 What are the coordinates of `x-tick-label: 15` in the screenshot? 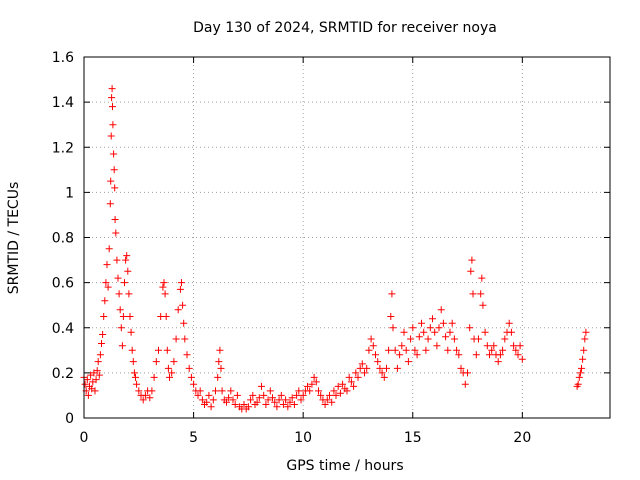 It's located at (413, 438).